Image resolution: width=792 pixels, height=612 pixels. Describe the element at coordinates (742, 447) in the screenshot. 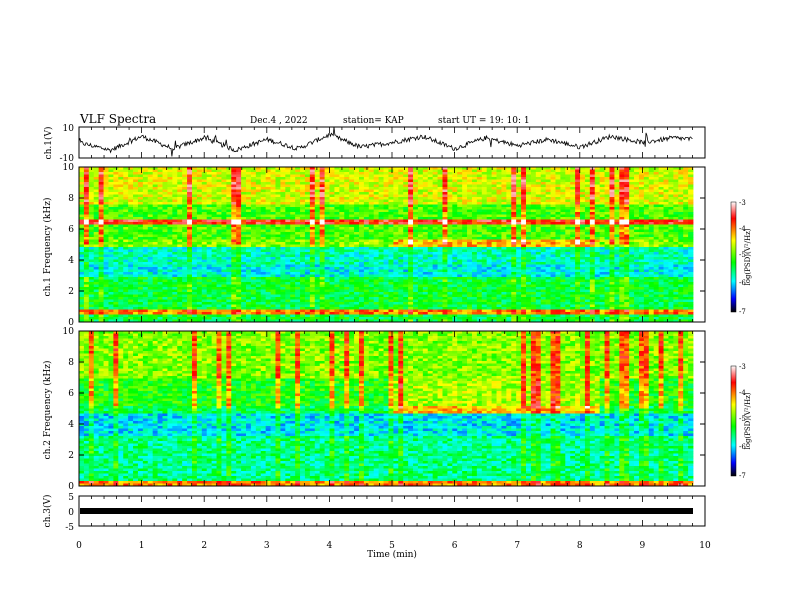

I see `cb2-tick-3: -6` at that location.